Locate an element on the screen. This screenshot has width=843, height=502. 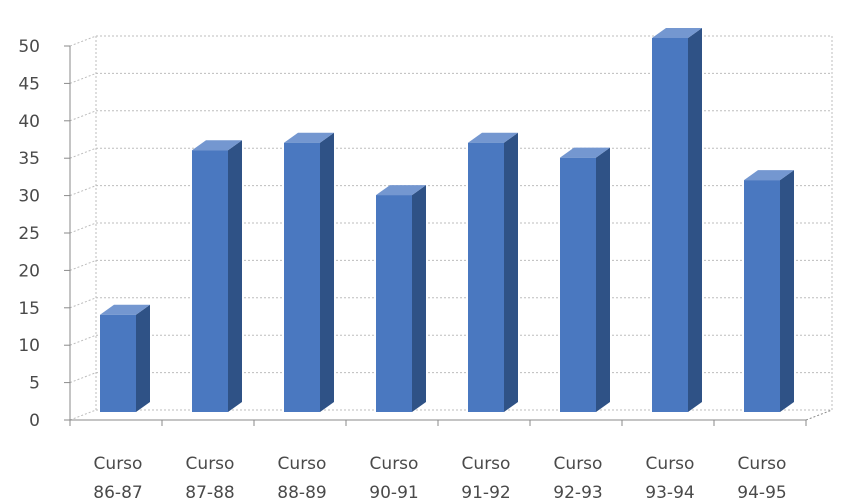
y-tick-label: 40 is located at coordinates (29, 122).